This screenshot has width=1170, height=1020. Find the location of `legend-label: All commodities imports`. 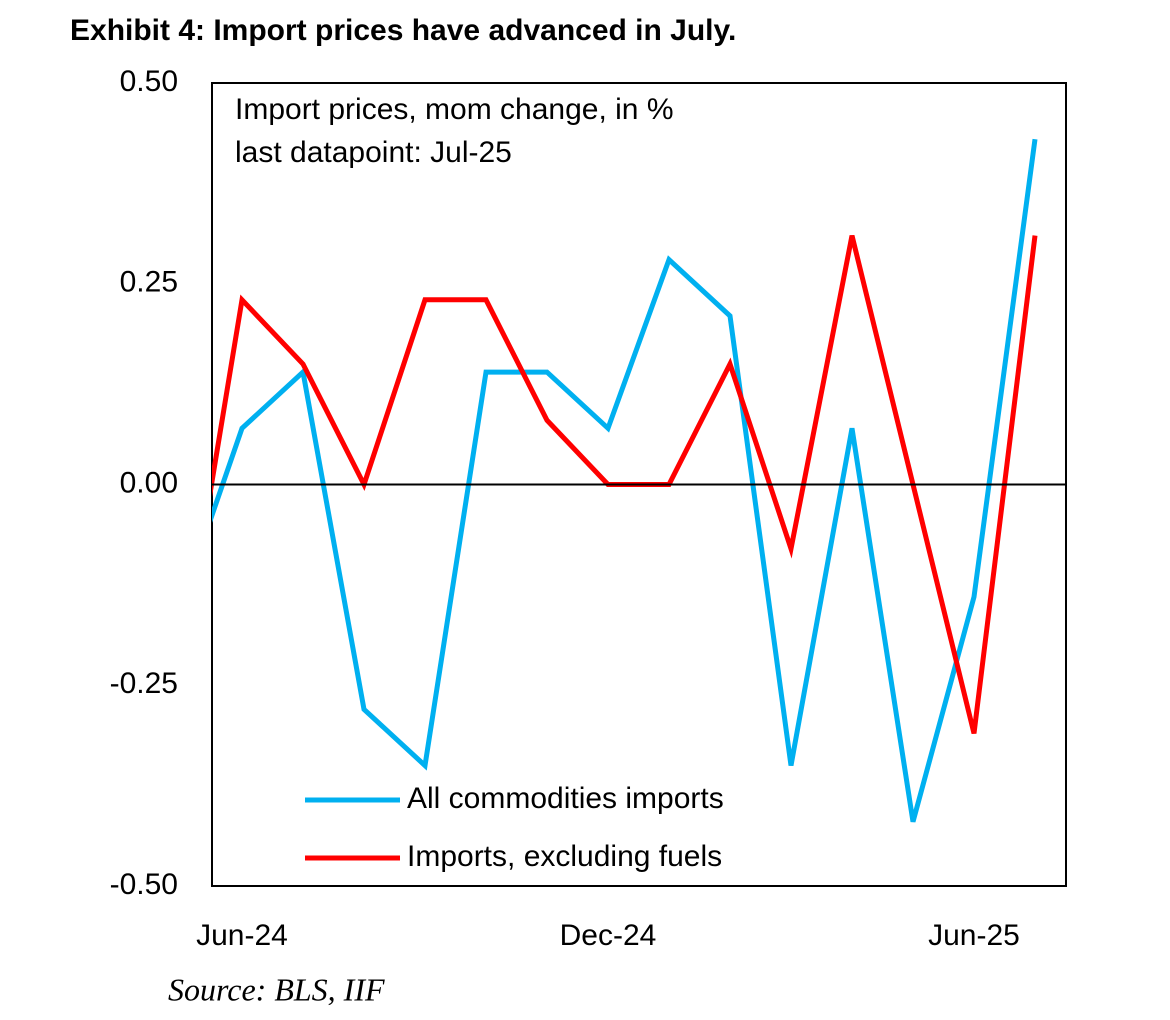

legend-label: All commodities imports is located at coordinates (565, 798).